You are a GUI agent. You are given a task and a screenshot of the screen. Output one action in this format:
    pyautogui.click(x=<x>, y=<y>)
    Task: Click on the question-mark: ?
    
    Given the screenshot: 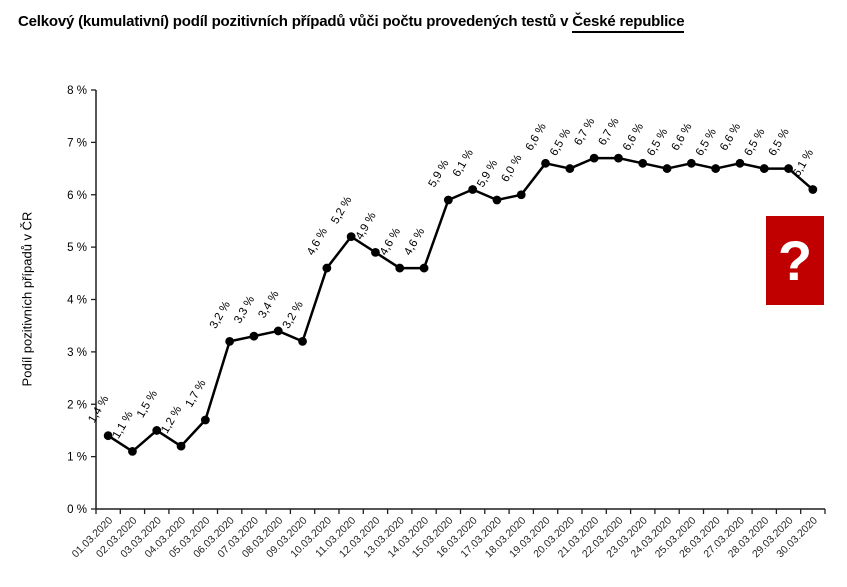 What is the action you would take?
    pyautogui.click(x=795, y=260)
    